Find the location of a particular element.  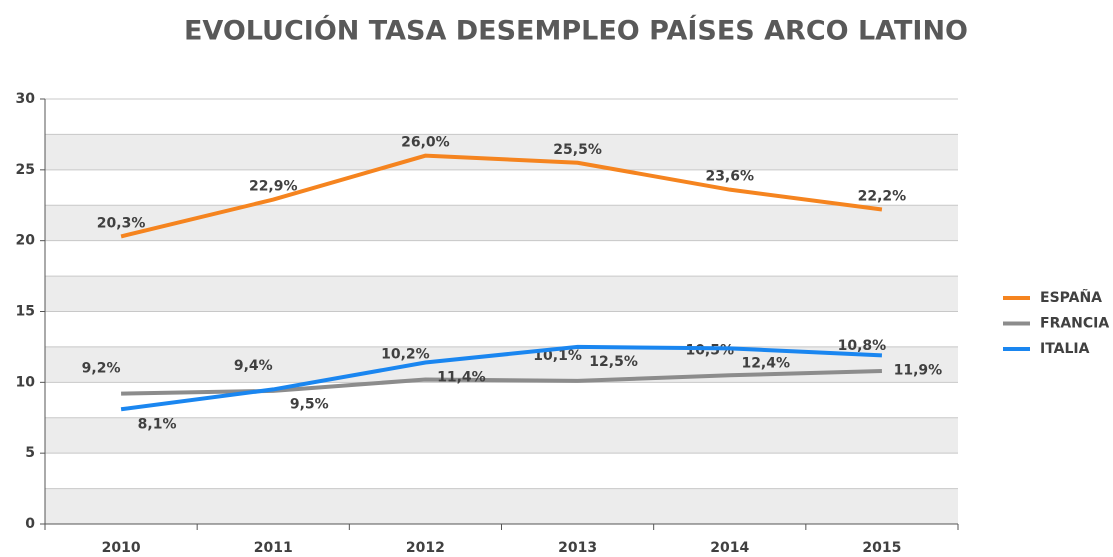

y-tick-label: 20 is located at coordinates (26, 241).